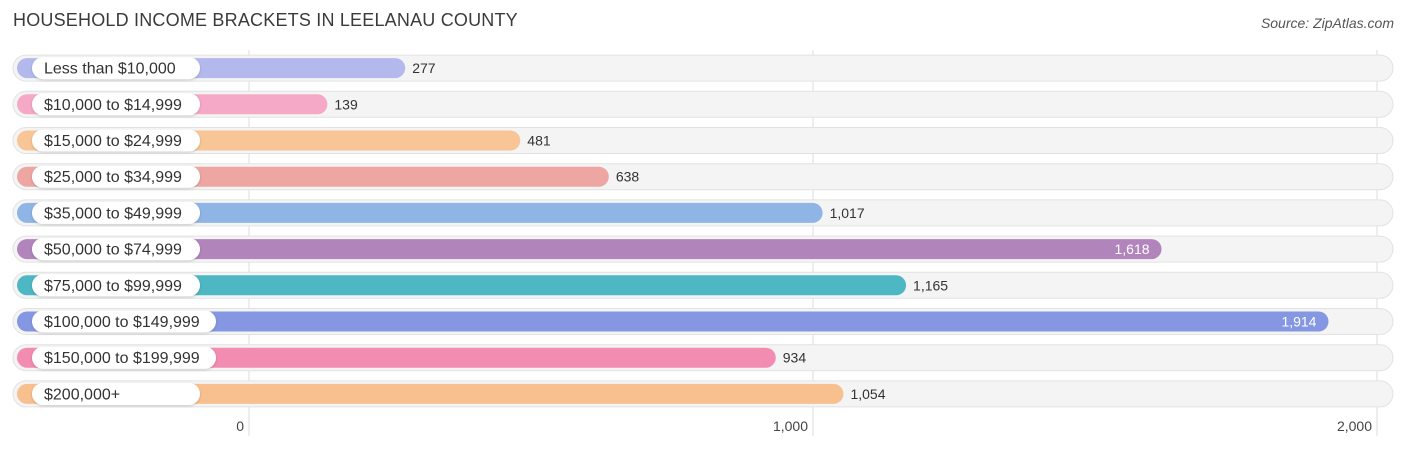  What do you see at coordinates (790, 426) in the screenshot?
I see `tick-label: 1,000` at bounding box center [790, 426].